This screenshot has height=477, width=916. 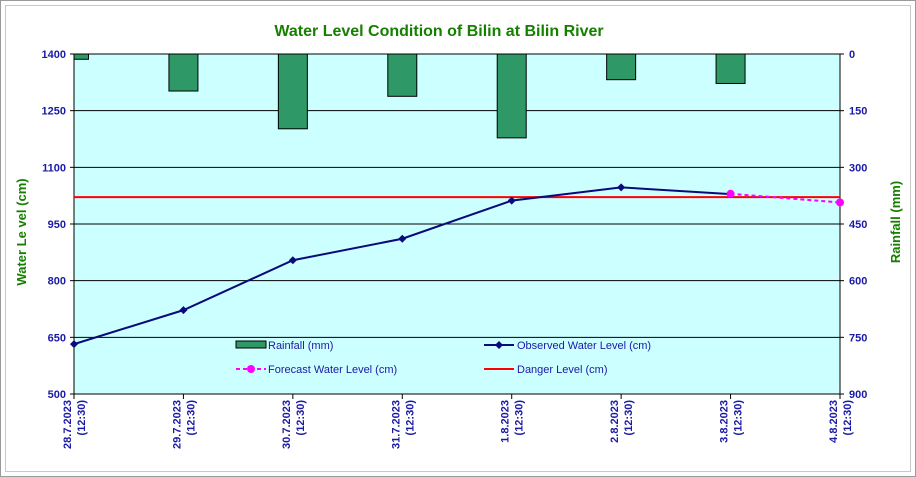 What do you see at coordinates (300, 346) in the screenshot?
I see `legend-rainfall-label: Rainfall (mm)` at bounding box center [300, 346].